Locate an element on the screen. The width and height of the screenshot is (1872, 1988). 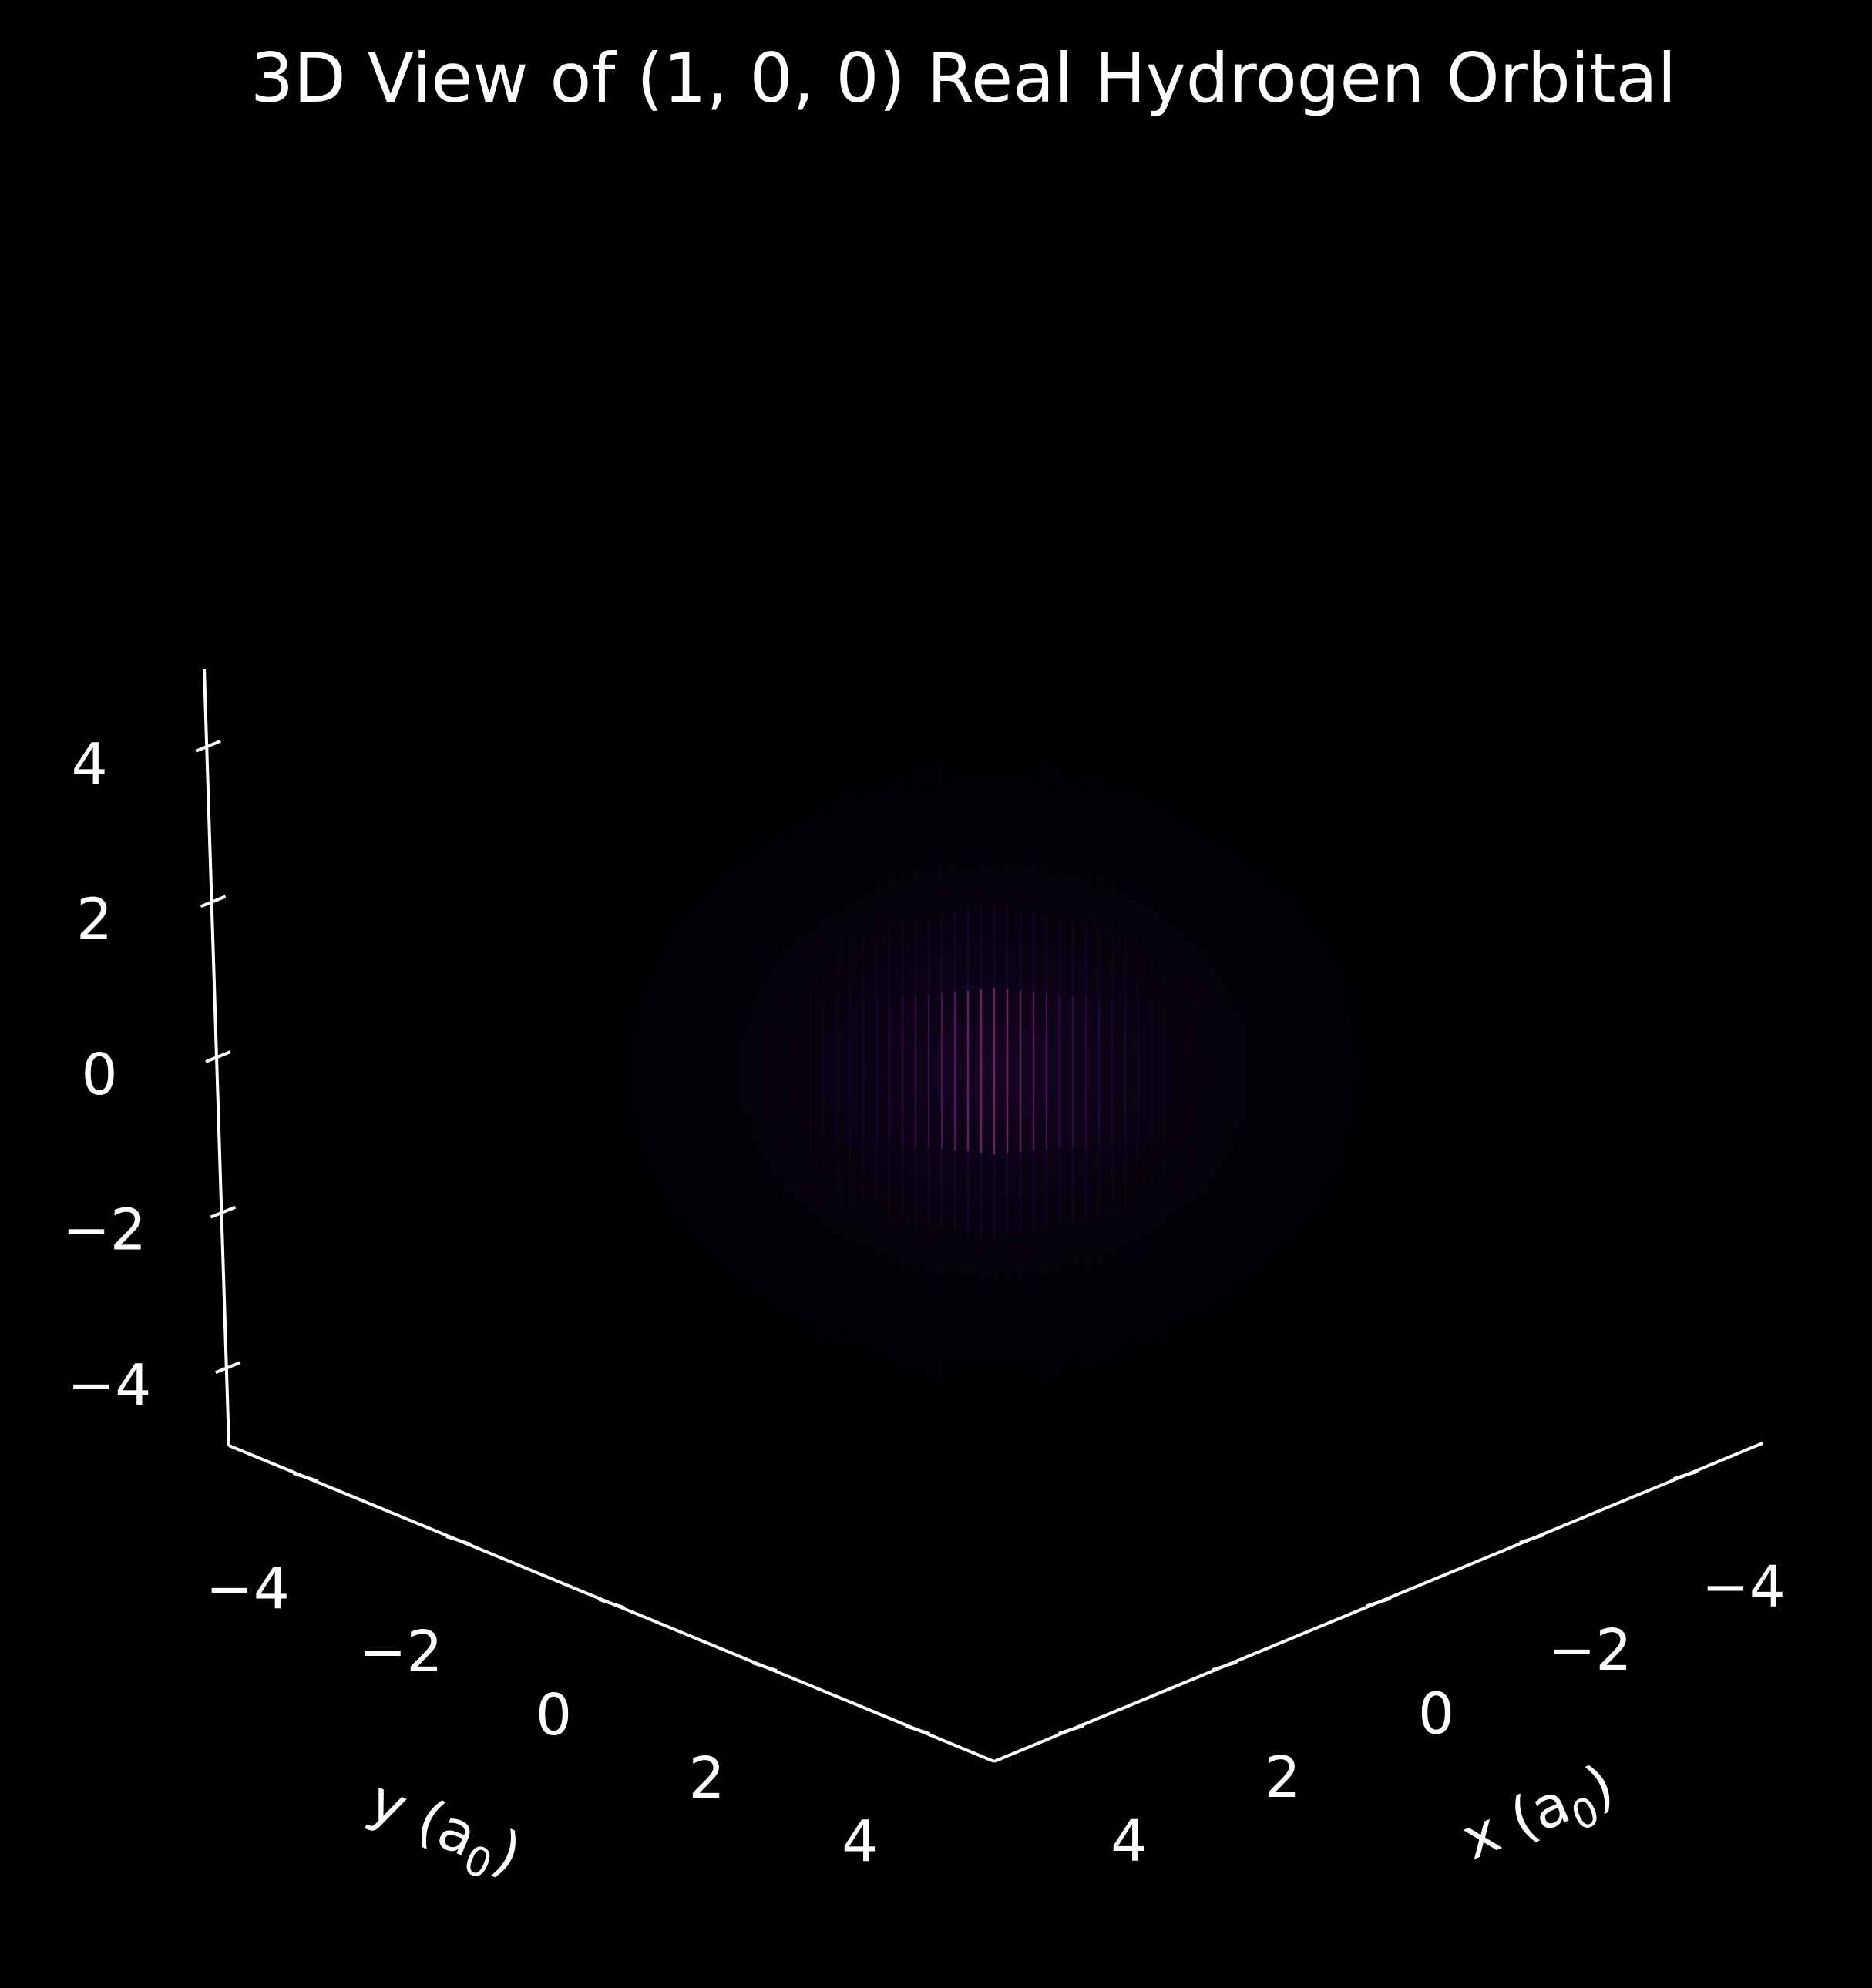
z-tick-label: 4 is located at coordinates (90, 764).